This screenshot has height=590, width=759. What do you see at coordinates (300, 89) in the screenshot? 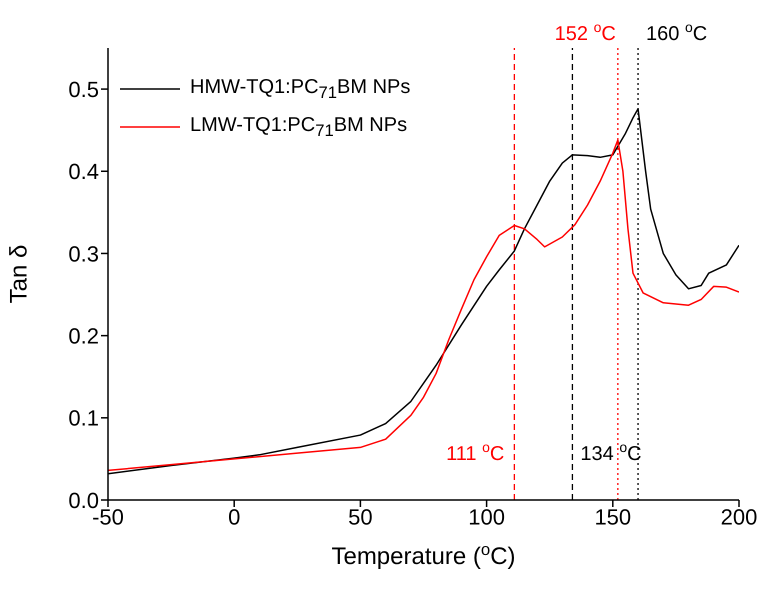
I see `legend-label: HMW-TQ1:PC$_{71}$BM NPs` at bounding box center [300, 89].